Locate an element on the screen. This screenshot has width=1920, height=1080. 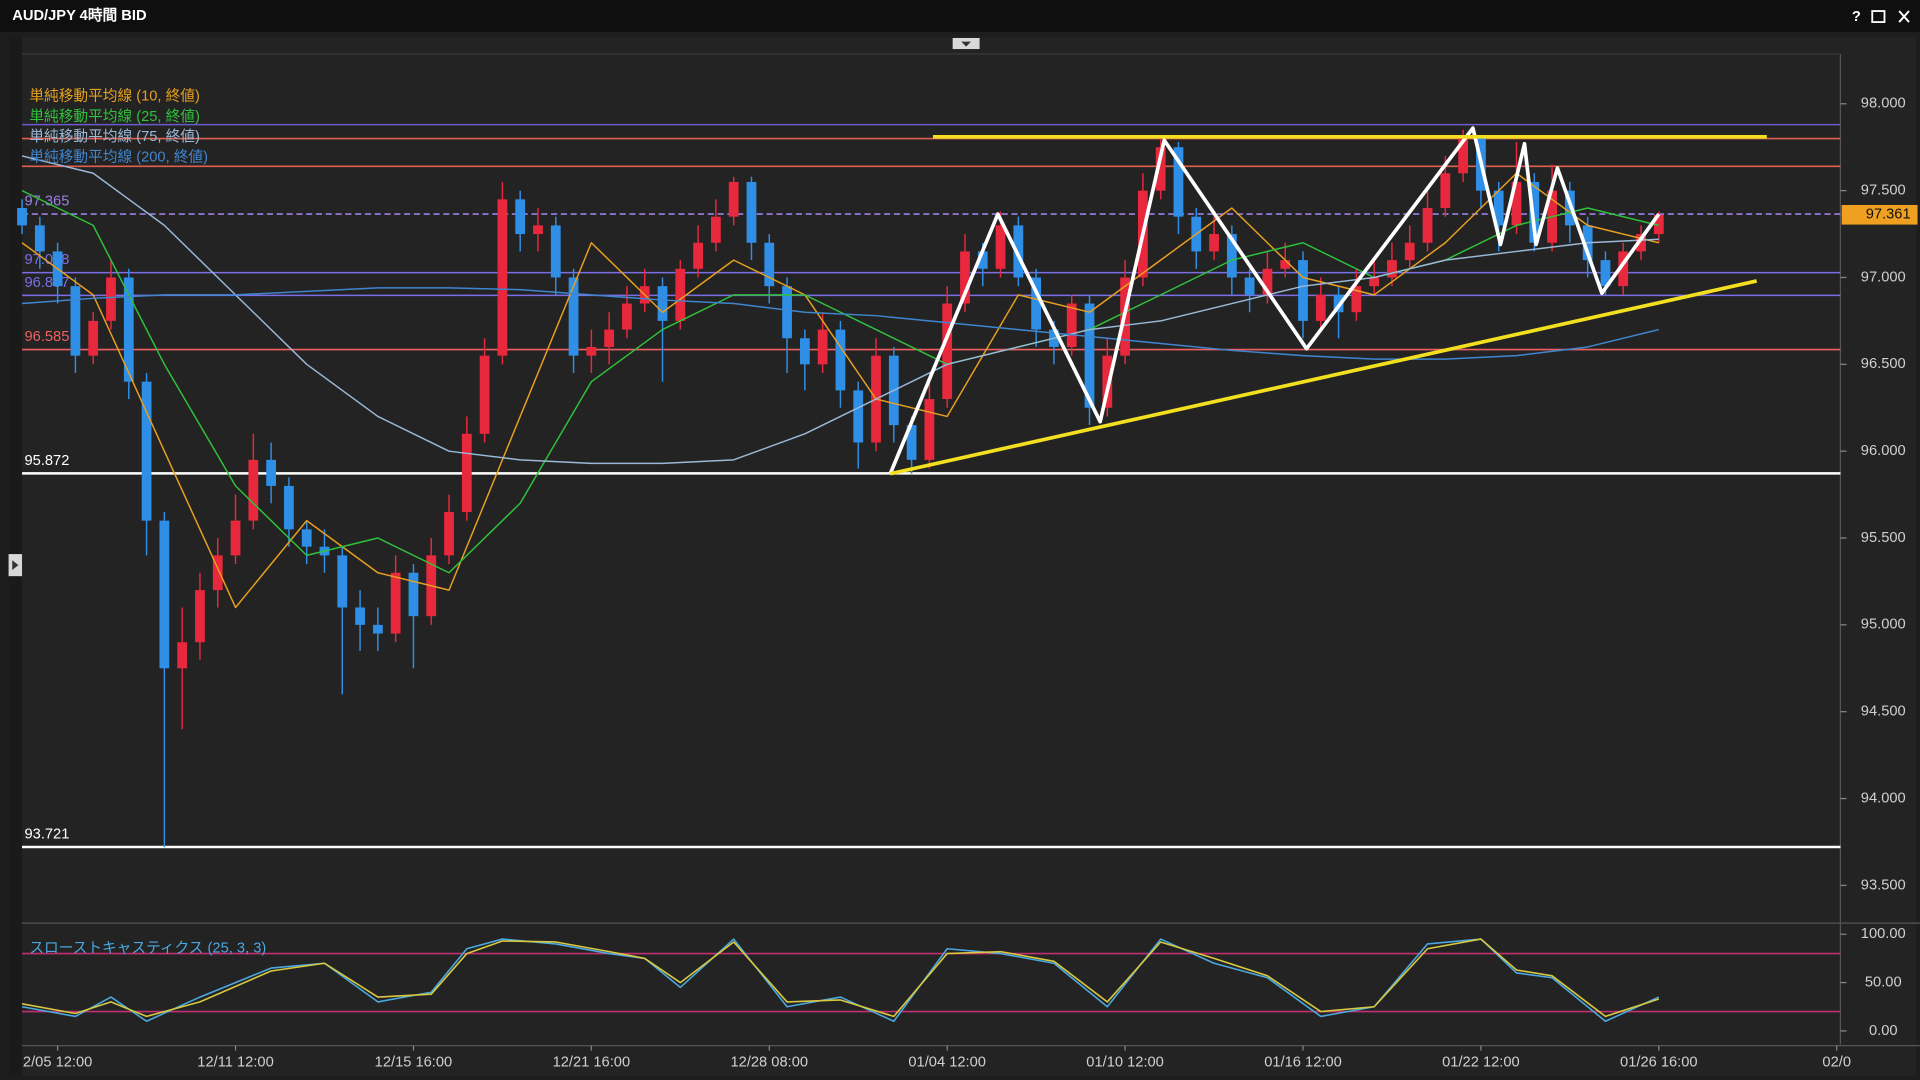
x-tick-label: 01/26 16:00 is located at coordinates (1659, 1063).